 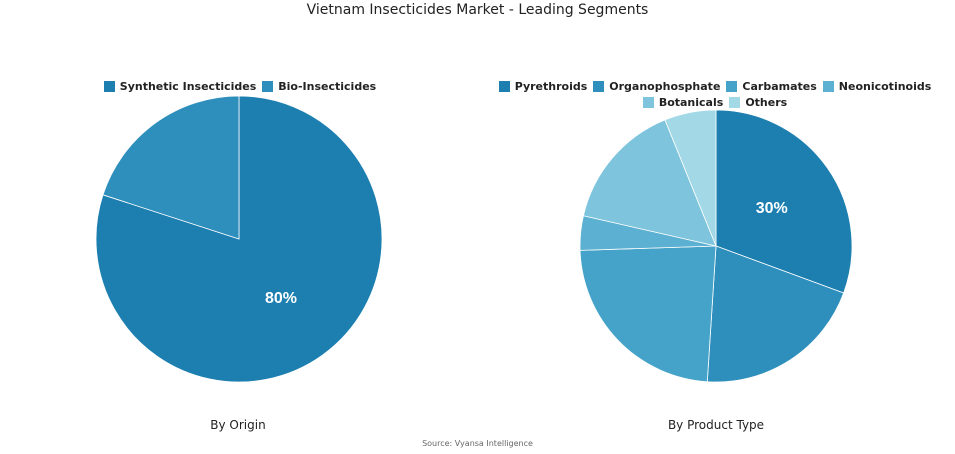 I want to click on legend-item-organophosphate: Organophosphate, so click(x=656, y=86).